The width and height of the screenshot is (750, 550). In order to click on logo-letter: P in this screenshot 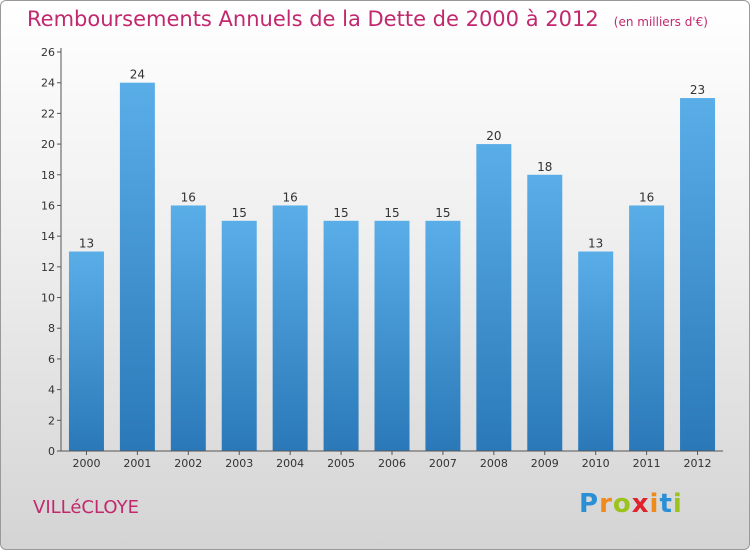, I will do `click(589, 504)`.